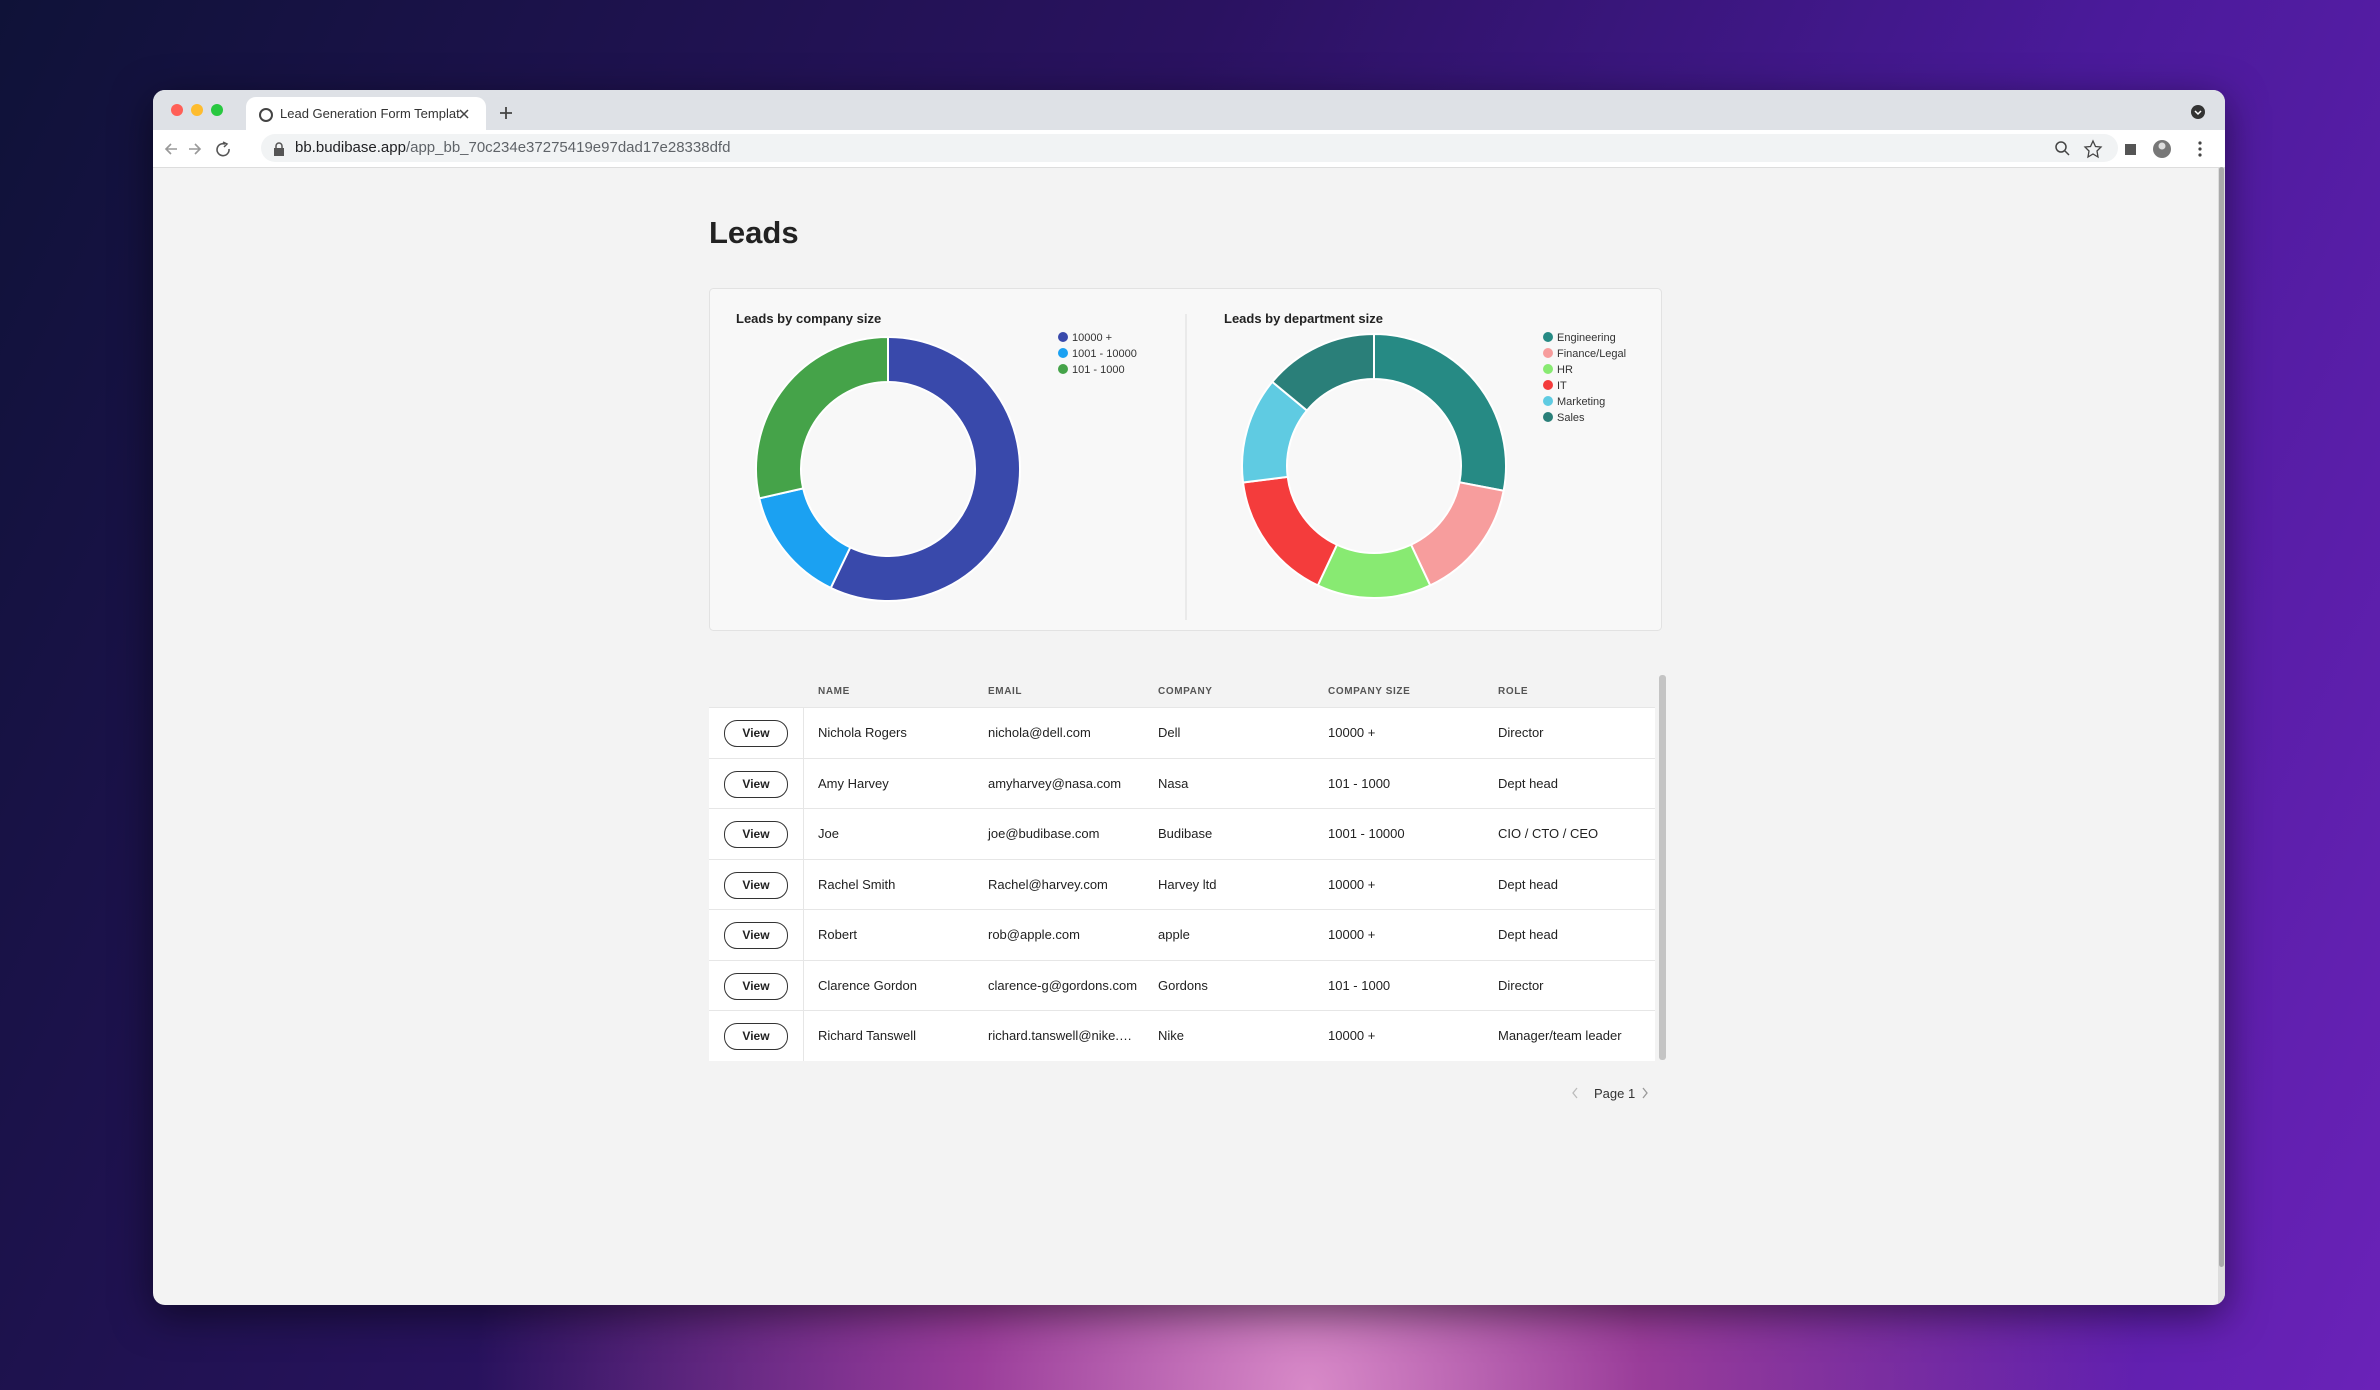 The width and height of the screenshot is (2380, 1390). I want to click on legend-label: Engineering, so click(1586, 338).